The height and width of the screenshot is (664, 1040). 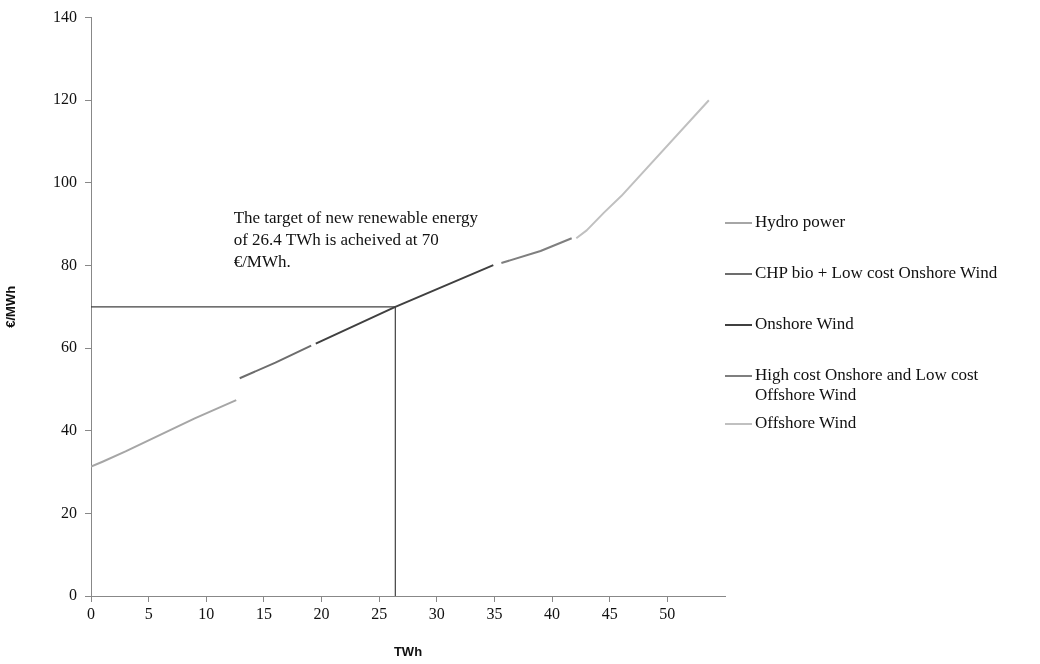 What do you see at coordinates (408, 651) in the screenshot?
I see `x-axis-title: TWh` at bounding box center [408, 651].